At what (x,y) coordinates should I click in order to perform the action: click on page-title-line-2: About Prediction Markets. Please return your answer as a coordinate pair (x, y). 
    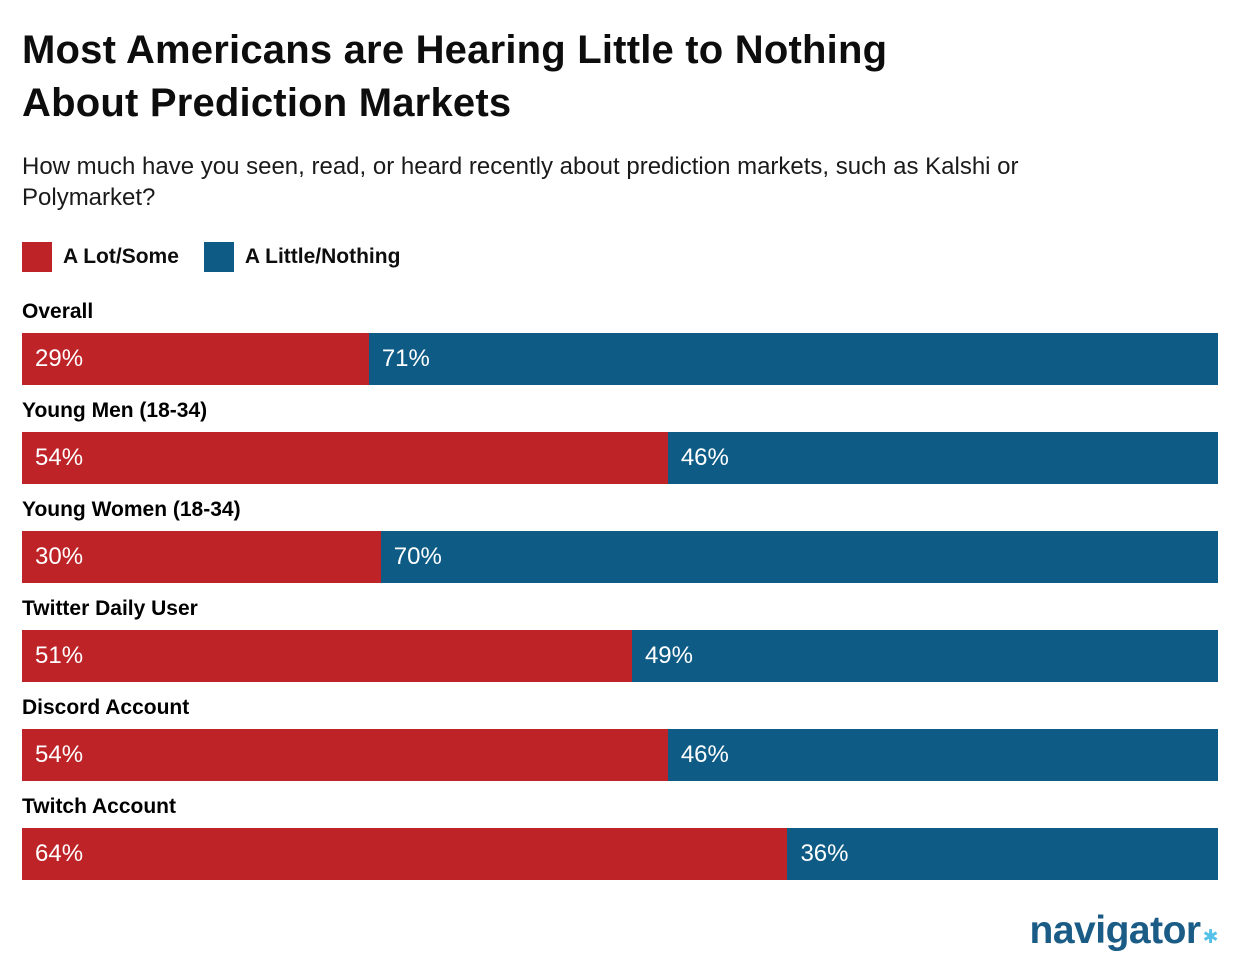
    Looking at the image, I should click on (267, 103).